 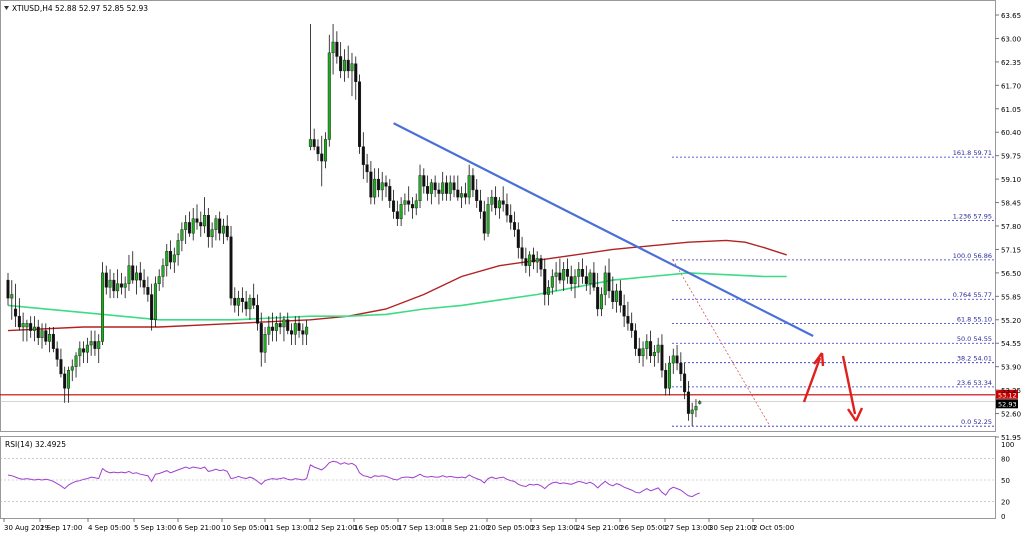 I want to click on price-tick-label: 55.20, so click(x=1011, y=321).